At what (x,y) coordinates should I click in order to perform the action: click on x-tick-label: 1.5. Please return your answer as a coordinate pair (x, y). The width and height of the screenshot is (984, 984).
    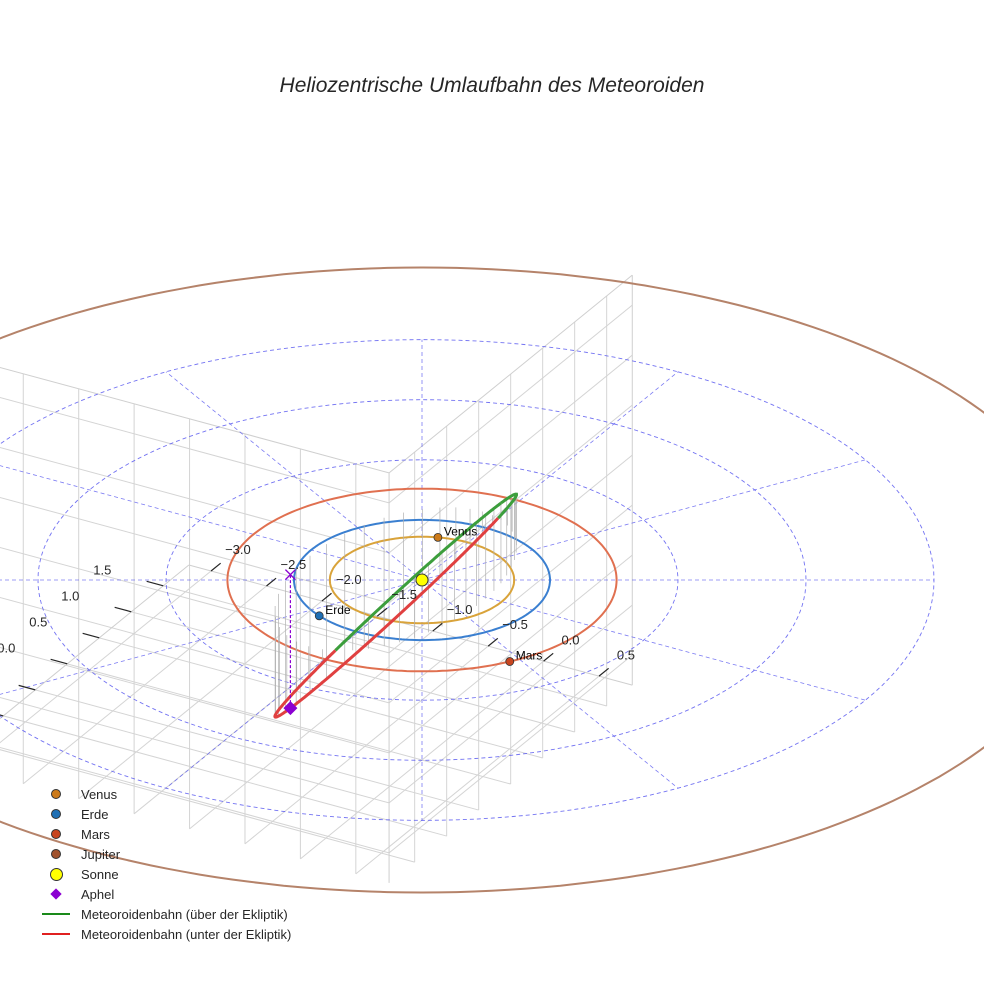
    Looking at the image, I should click on (102, 569).